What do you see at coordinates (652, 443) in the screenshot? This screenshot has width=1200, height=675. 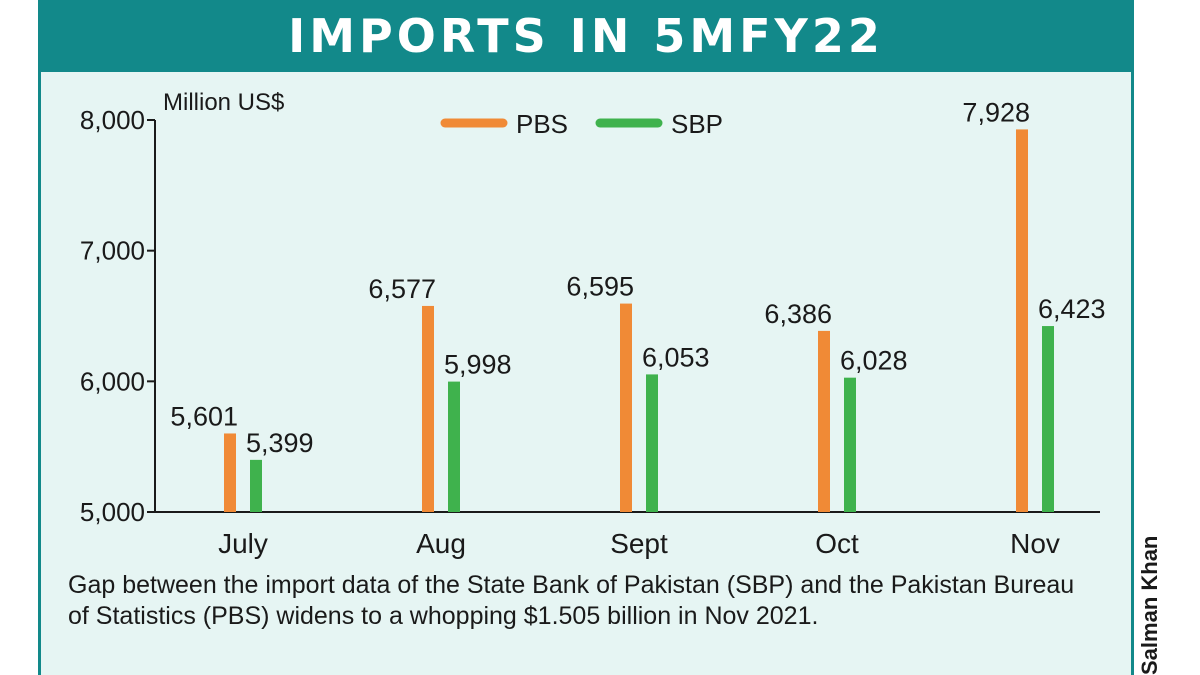 I see `bar-sbp-sept` at bounding box center [652, 443].